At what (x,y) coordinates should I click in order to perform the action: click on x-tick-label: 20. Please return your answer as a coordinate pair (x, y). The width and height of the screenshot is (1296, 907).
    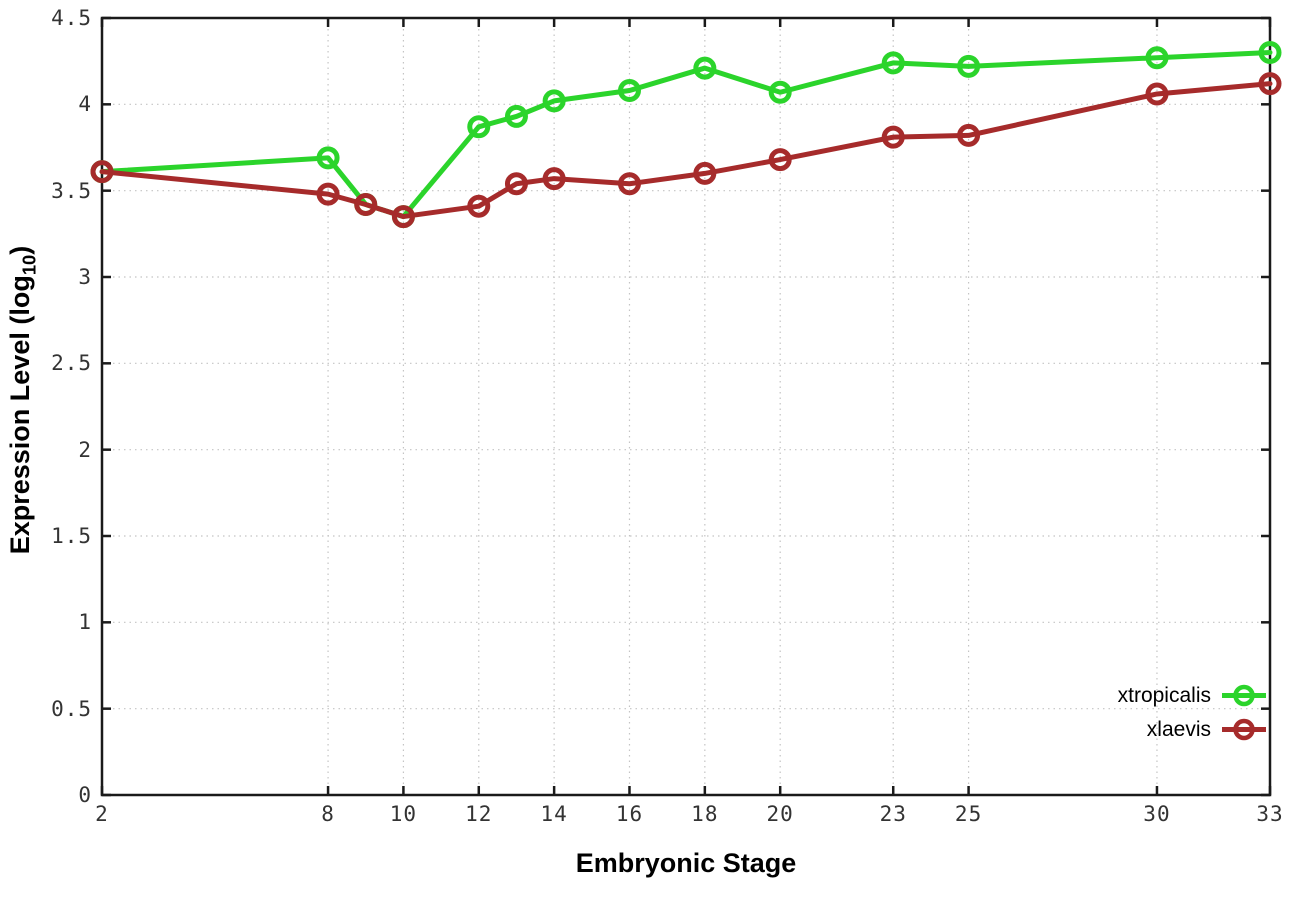
    Looking at the image, I should click on (780, 814).